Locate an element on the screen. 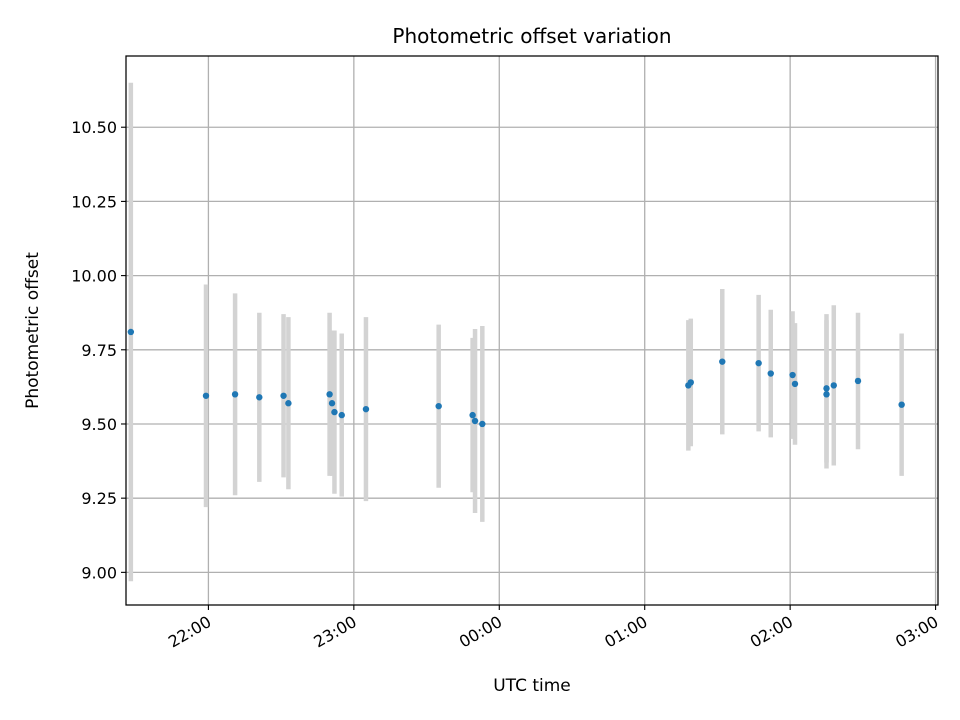 The height and width of the screenshot is (720, 960). chart-title: Photometric offset variation is located at coordinates (531, 36).